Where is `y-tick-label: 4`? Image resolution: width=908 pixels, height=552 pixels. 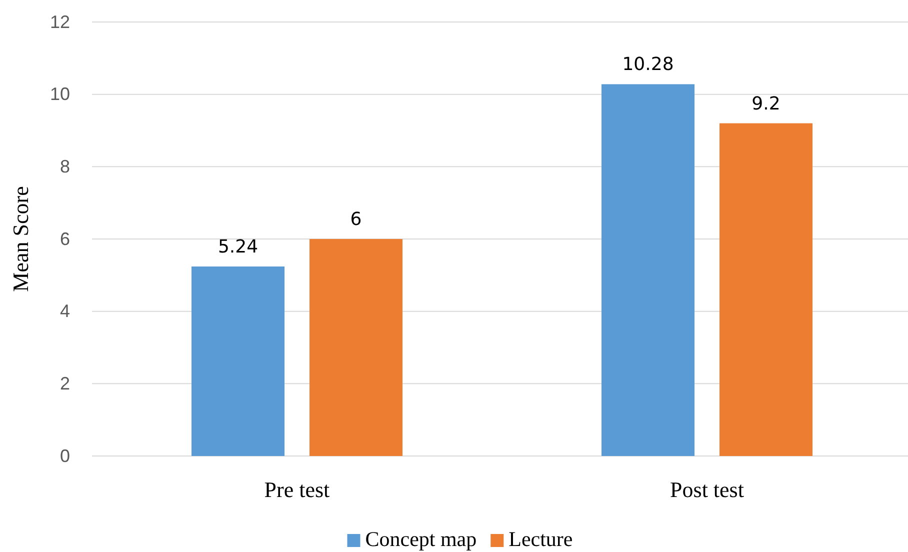
y-tick-label: 4 is located at coordinates (65, 311).